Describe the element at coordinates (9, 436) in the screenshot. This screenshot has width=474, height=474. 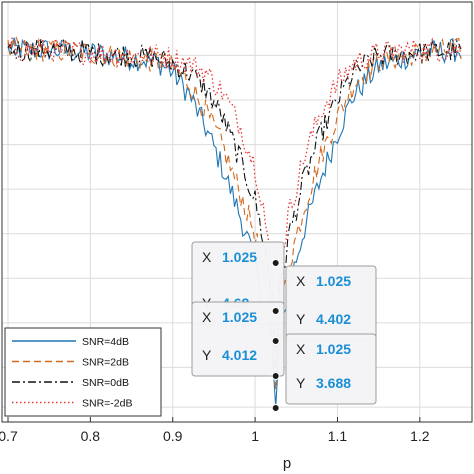
I see `x-tick-label-0: 0.7` at that location.